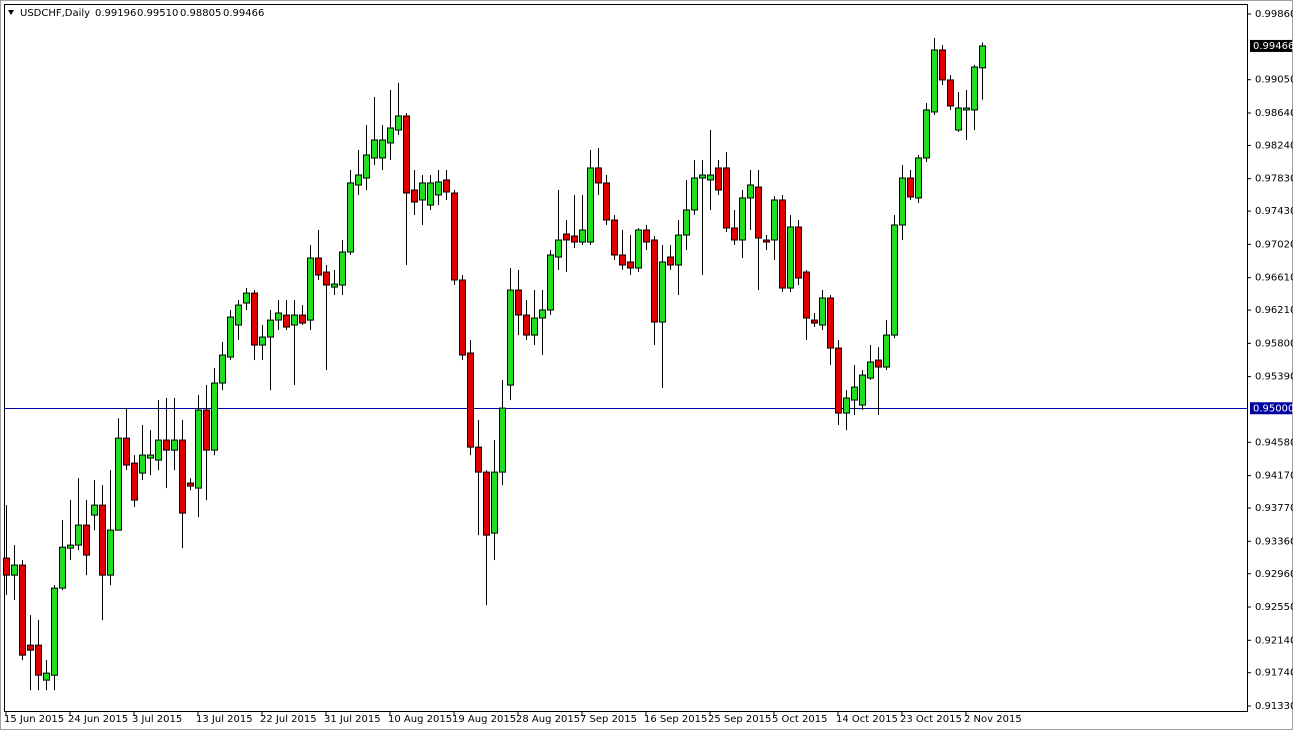 This screenshot has width=1293, height=730. Describe the element at coordinates (11, 12) in the screenshot. I see `menu-arrow` at that location.